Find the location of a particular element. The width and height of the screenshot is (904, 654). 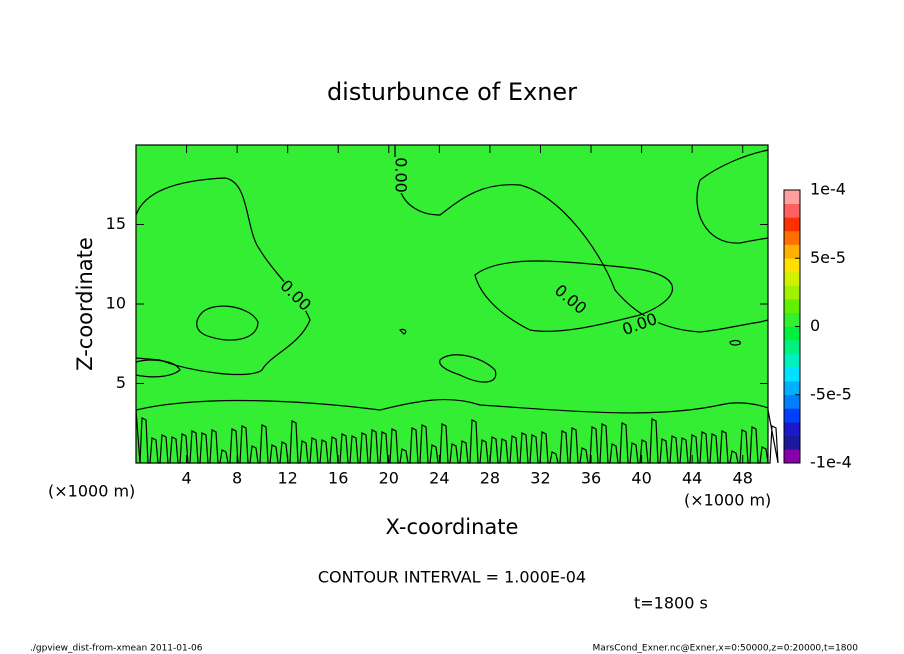

colorbar-tick-label: 0 is located at coordinates (815, 325).